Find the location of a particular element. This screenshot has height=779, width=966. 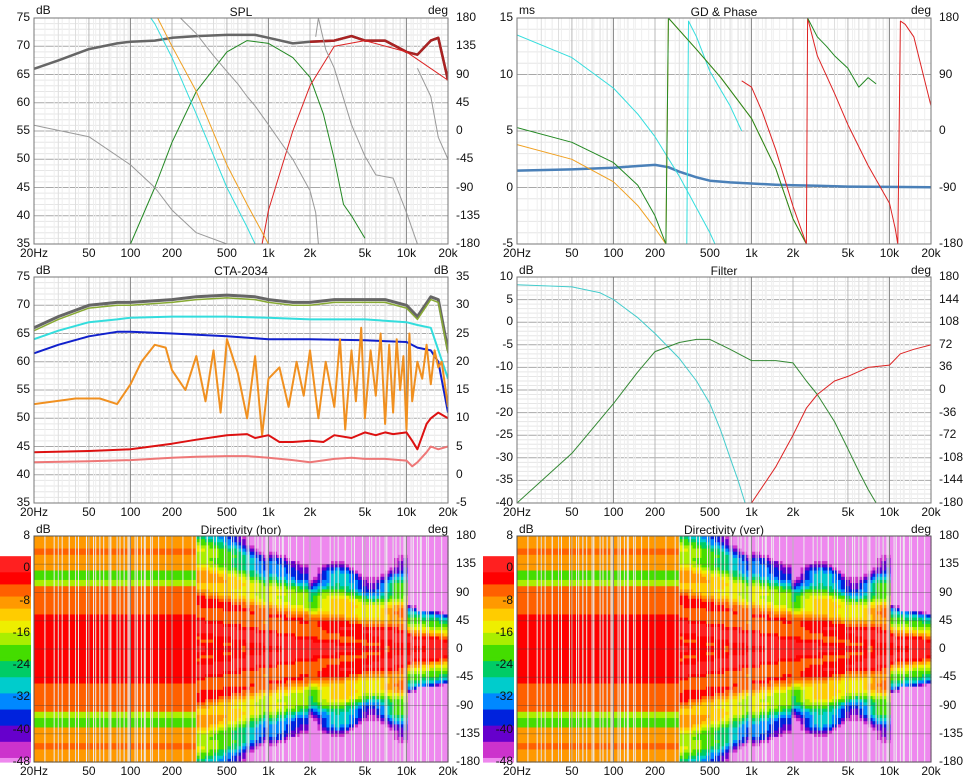

colorbar-step is located at coordinates (15, 760).